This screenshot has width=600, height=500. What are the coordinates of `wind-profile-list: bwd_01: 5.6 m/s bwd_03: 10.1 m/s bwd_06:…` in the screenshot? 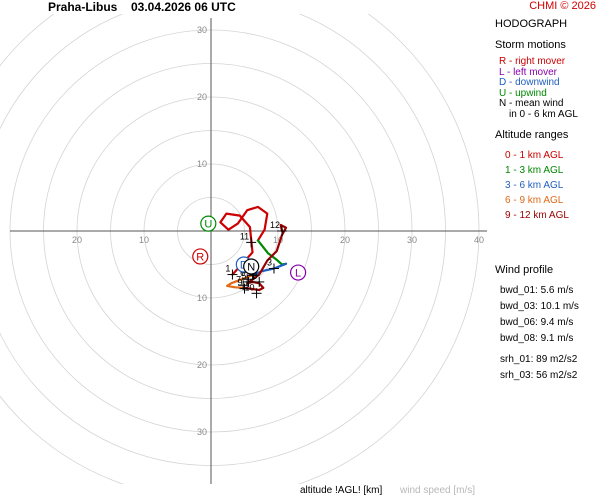 It's located at (547, 317).